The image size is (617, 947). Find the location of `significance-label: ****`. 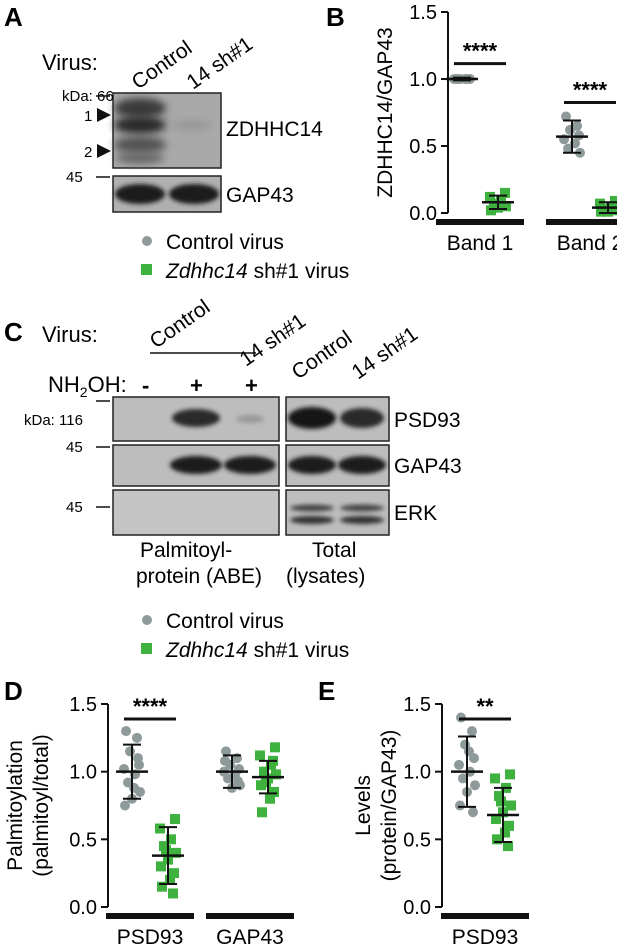

significance-label: **** is located at coordinates (480, 51).